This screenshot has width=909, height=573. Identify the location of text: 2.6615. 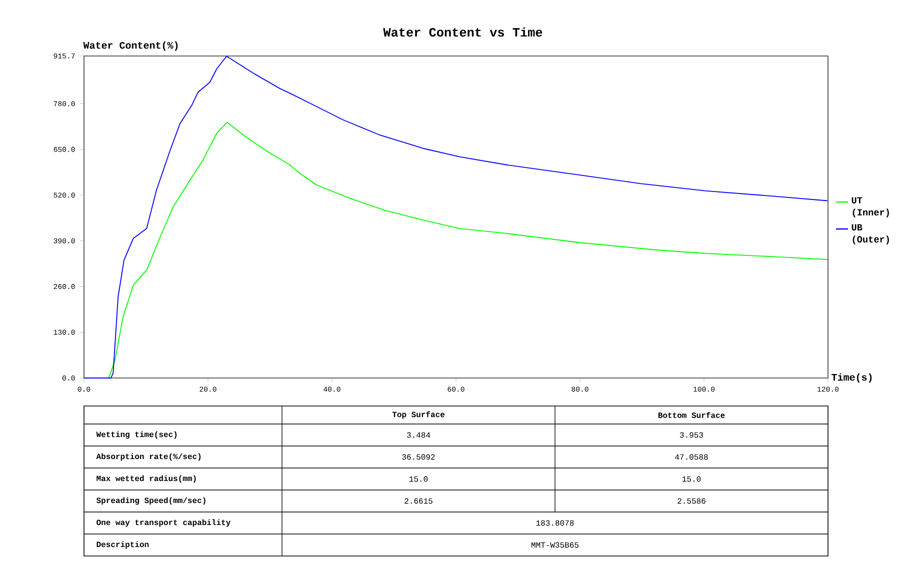
(418, 501).